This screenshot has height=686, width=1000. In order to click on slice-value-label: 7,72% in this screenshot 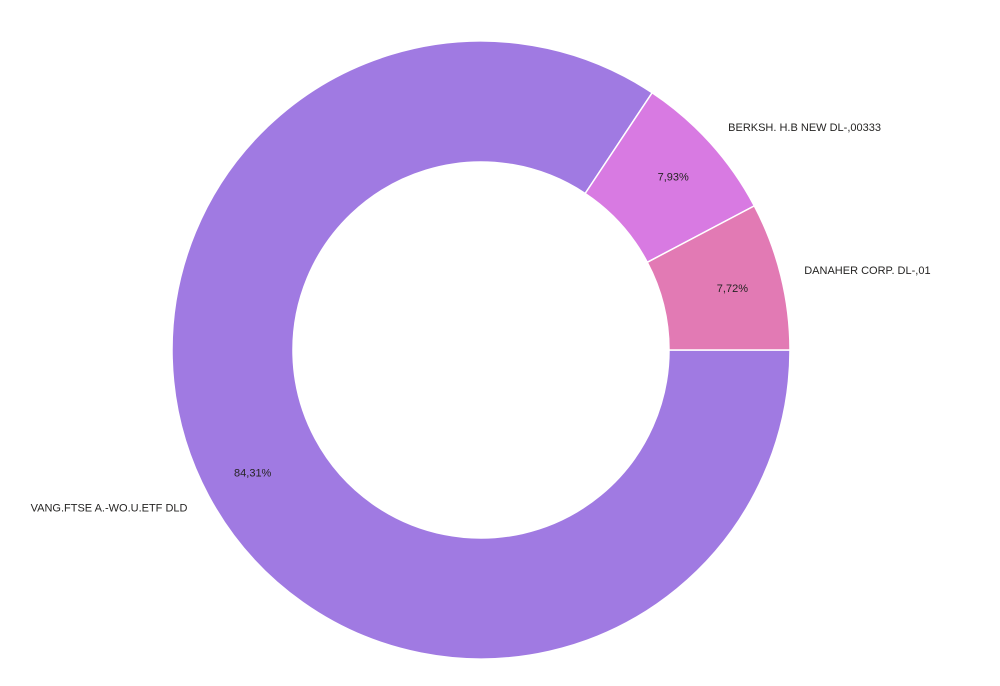, I will do `click(732, 289)`.